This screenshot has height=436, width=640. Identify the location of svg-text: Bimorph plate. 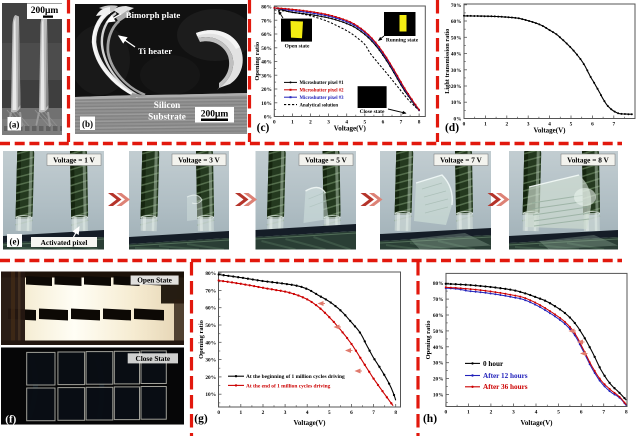
(153, 15).